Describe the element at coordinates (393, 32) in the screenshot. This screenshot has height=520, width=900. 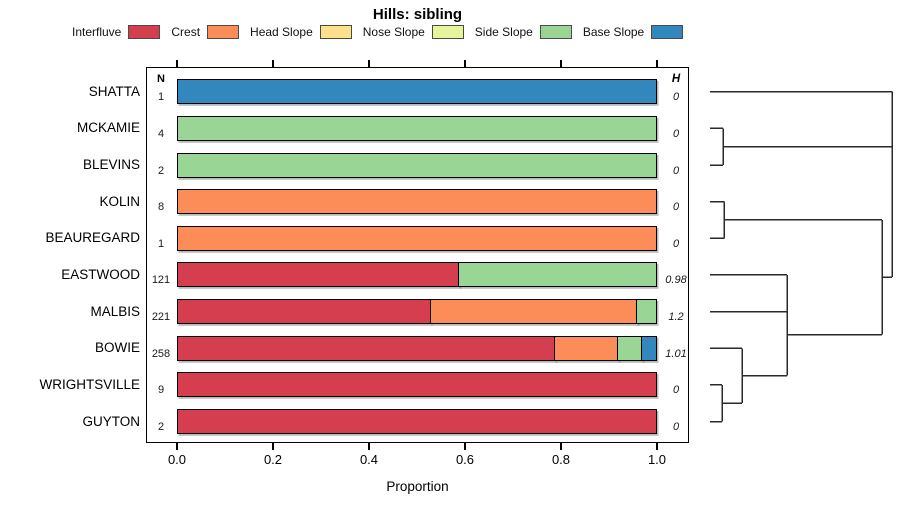
I see `legend-label: Nose Slope` at that location.